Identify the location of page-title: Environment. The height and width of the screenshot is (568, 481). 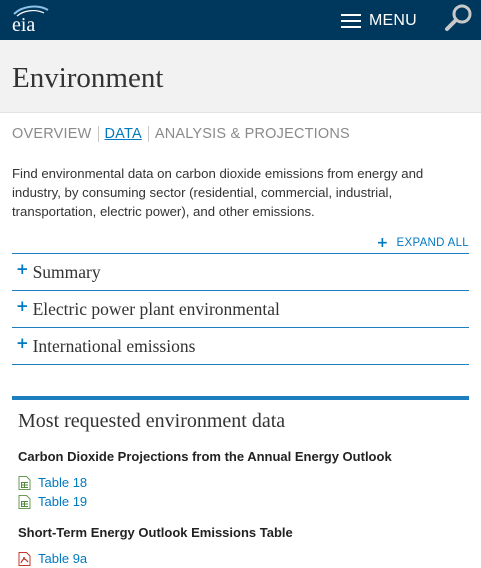
(87, 78).